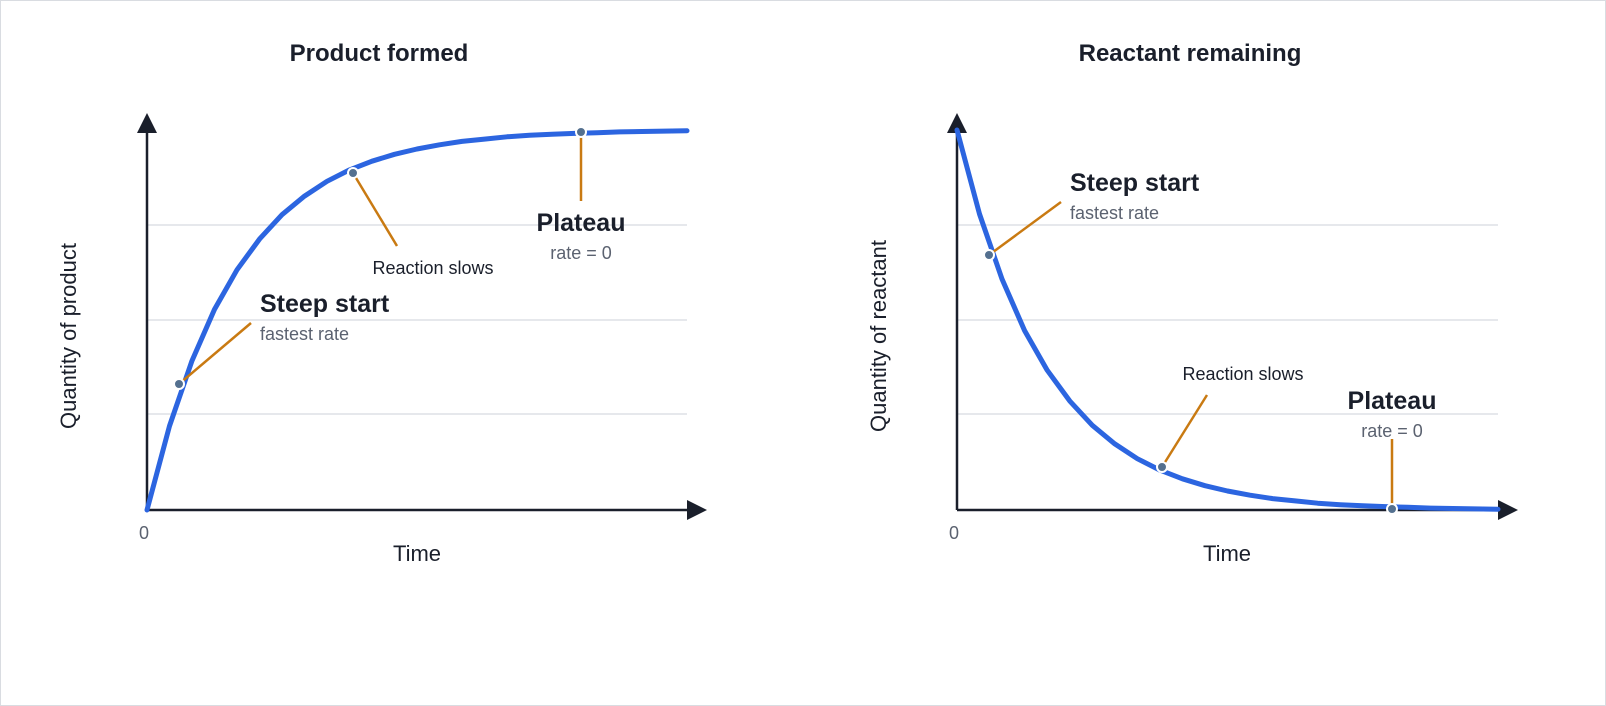 The width and height of the screenshot is (1606, 706). I want to click on chart-title: Product formed, so click(379, 53).